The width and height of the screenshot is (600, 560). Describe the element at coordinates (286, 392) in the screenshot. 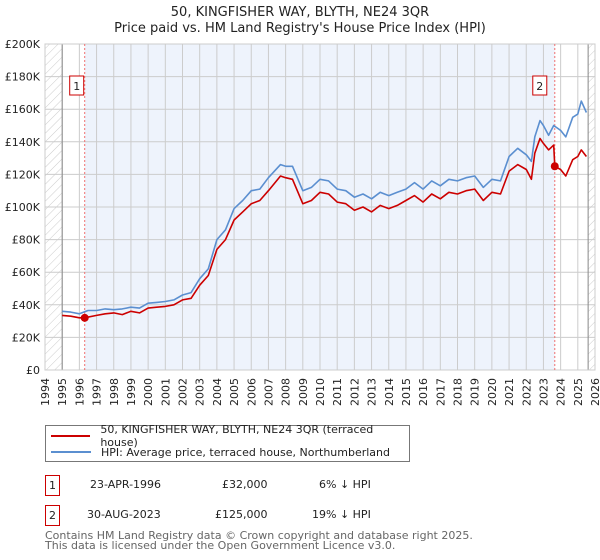

I see `x-tick-label: 2008` at that location.